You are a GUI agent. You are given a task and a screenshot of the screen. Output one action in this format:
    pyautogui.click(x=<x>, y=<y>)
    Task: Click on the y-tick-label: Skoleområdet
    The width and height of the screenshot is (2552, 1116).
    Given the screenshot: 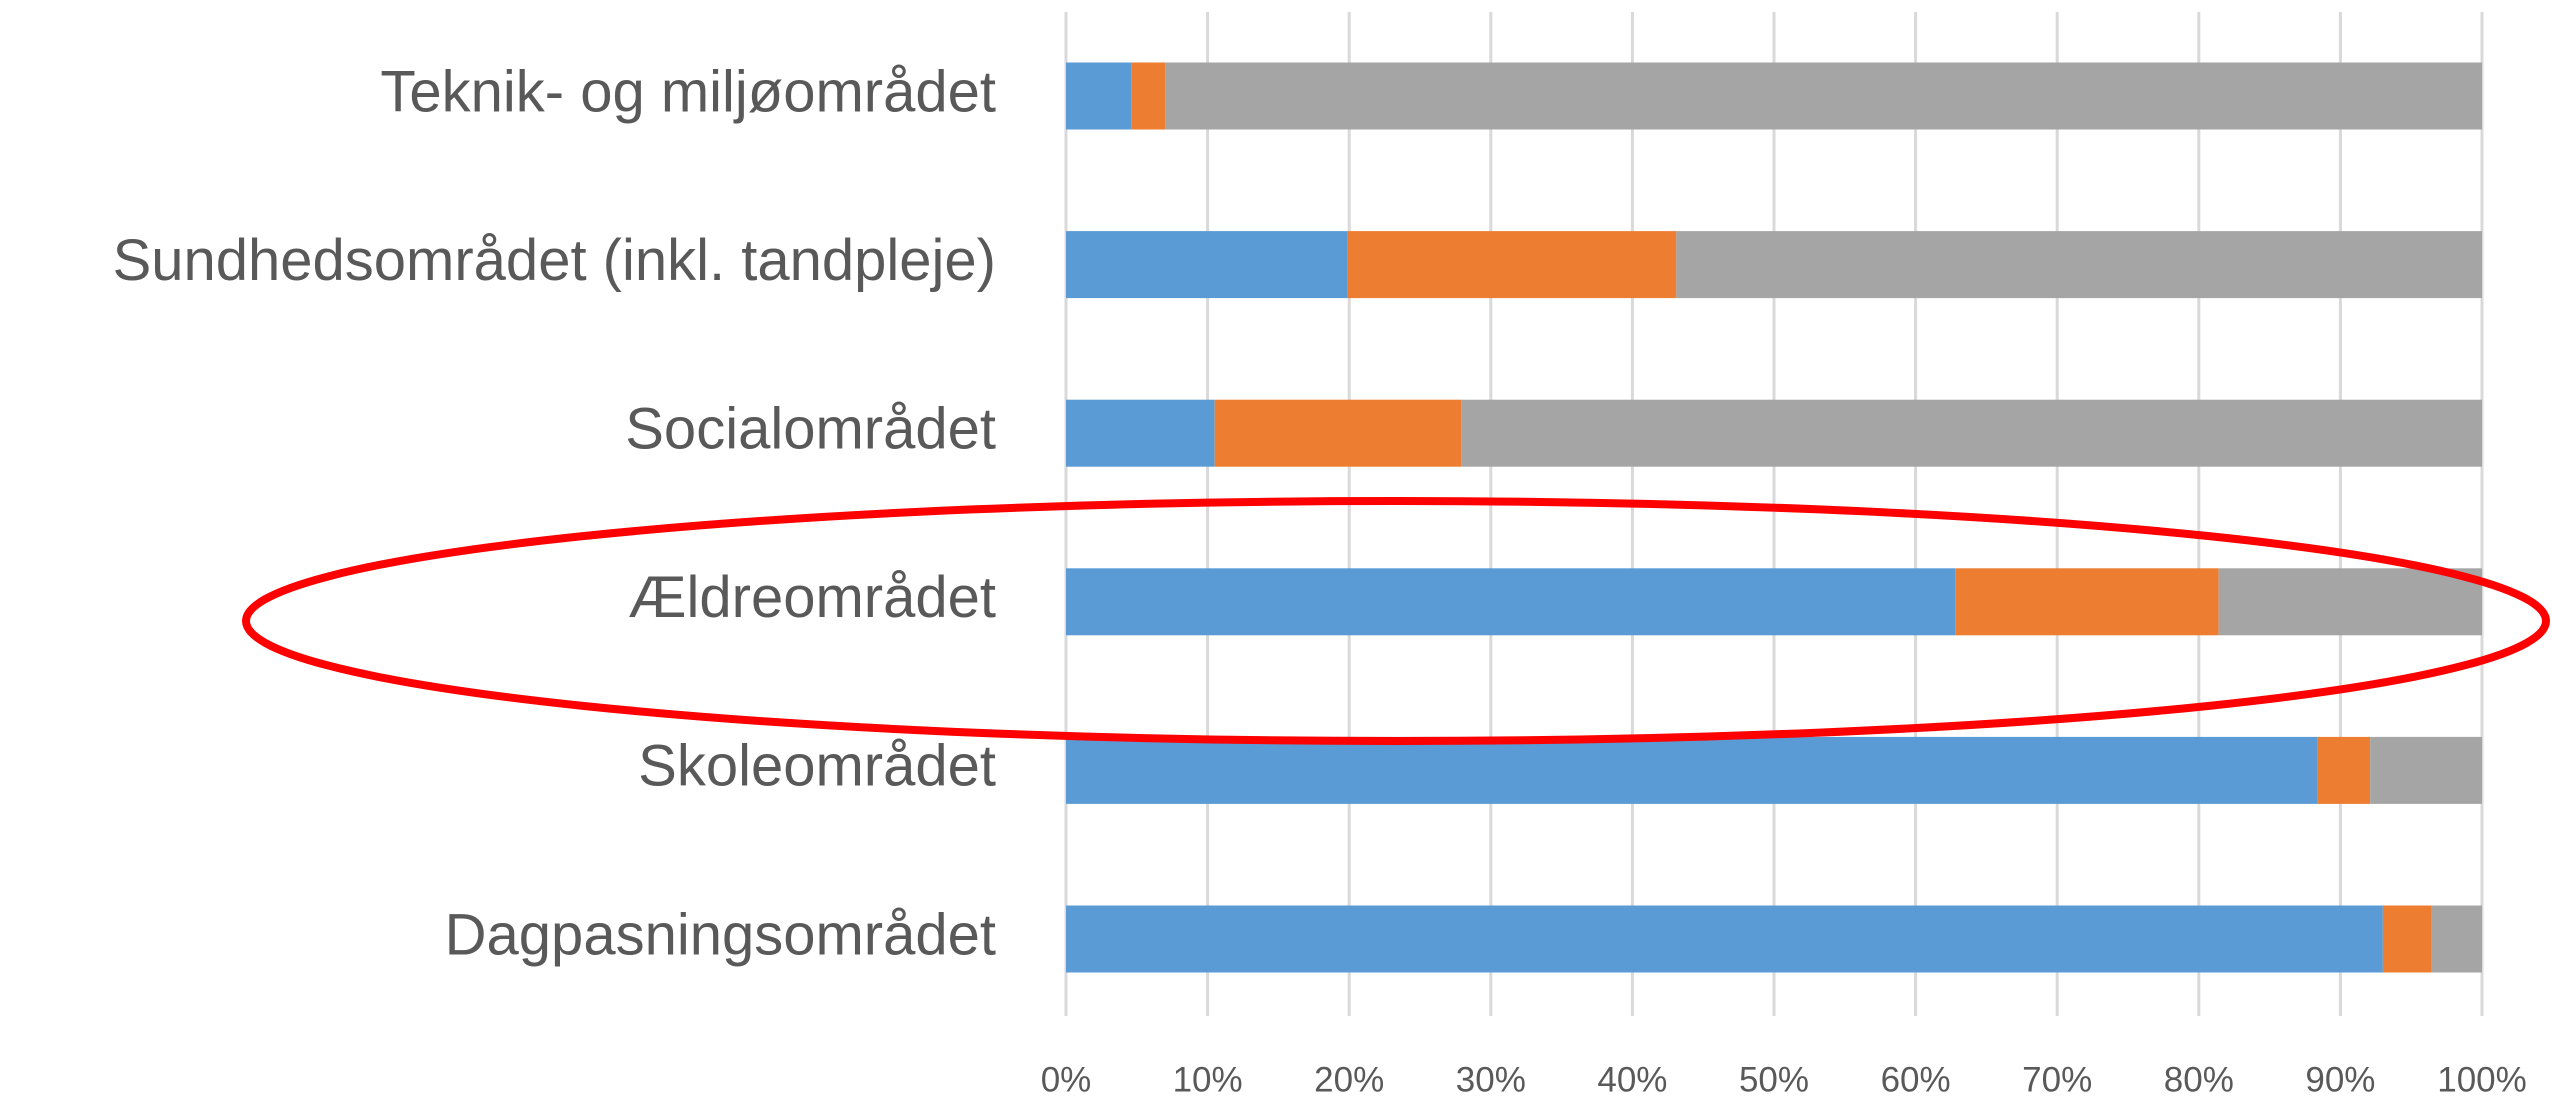 What is the action you would take?
    pyautogui.click(x=817, y=766)
    